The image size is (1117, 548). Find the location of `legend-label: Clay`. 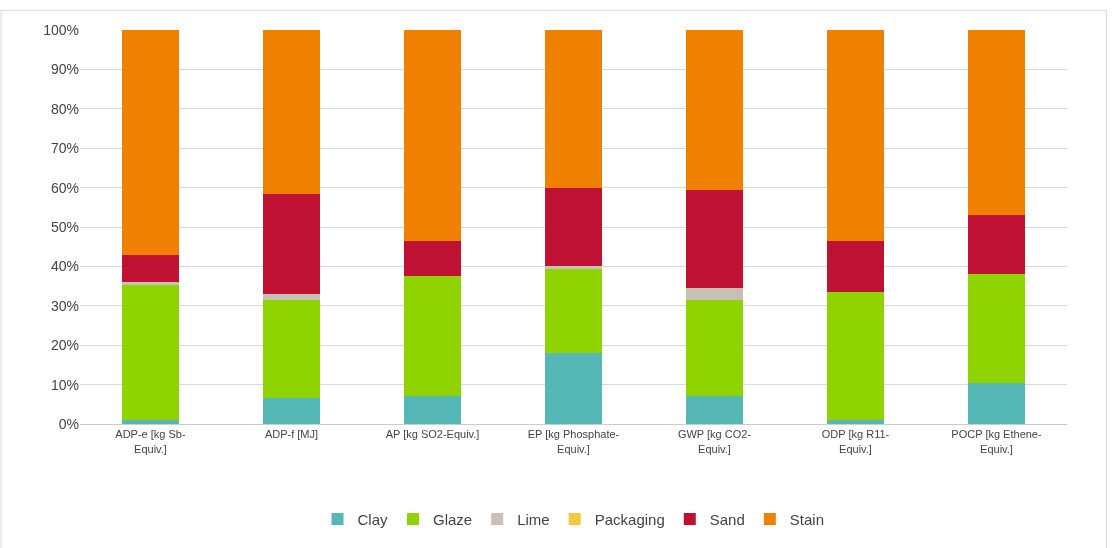

legend-label: Clay is located at coordinates (373, 519).